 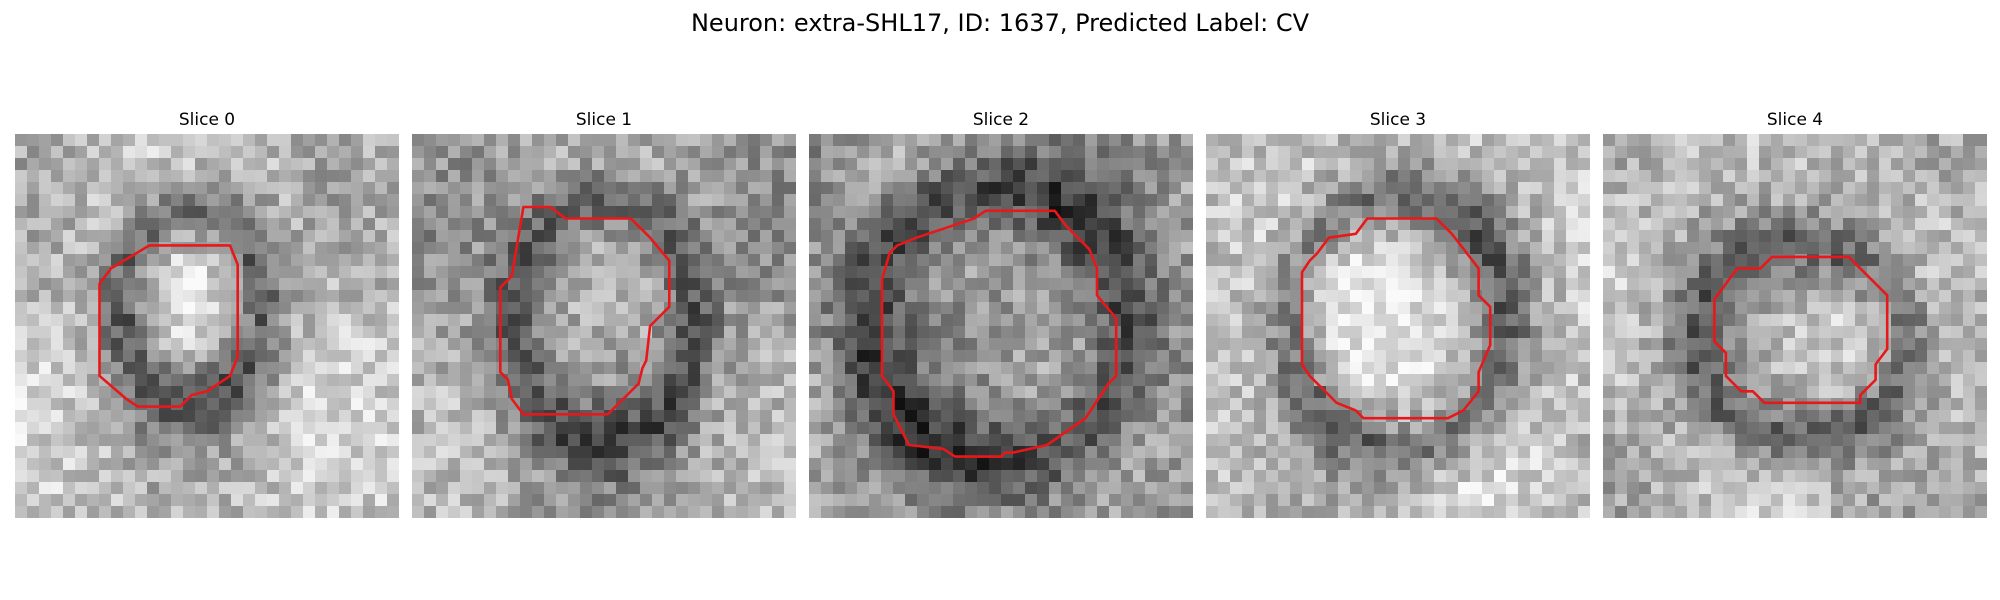 What do you see at coordinates (1795, 120) in the screenshot?
I see `slice-title-4: Slice 4` at bounding box center [1795, 120].